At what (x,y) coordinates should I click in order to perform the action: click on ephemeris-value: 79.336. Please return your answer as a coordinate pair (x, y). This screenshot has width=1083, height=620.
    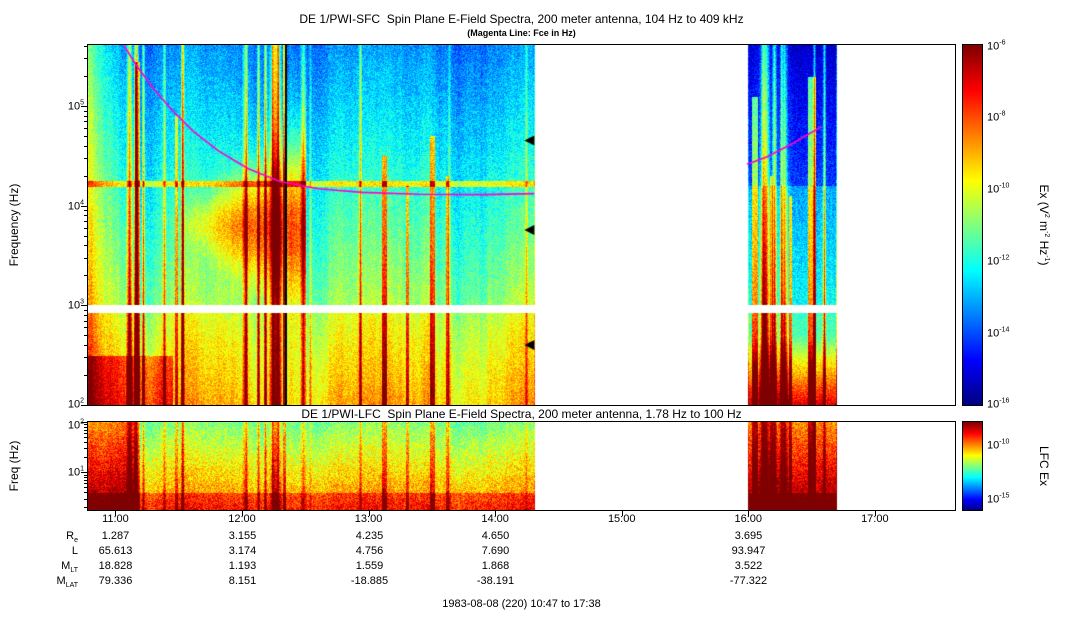
    Looking at the image, I should click on (115, 581).